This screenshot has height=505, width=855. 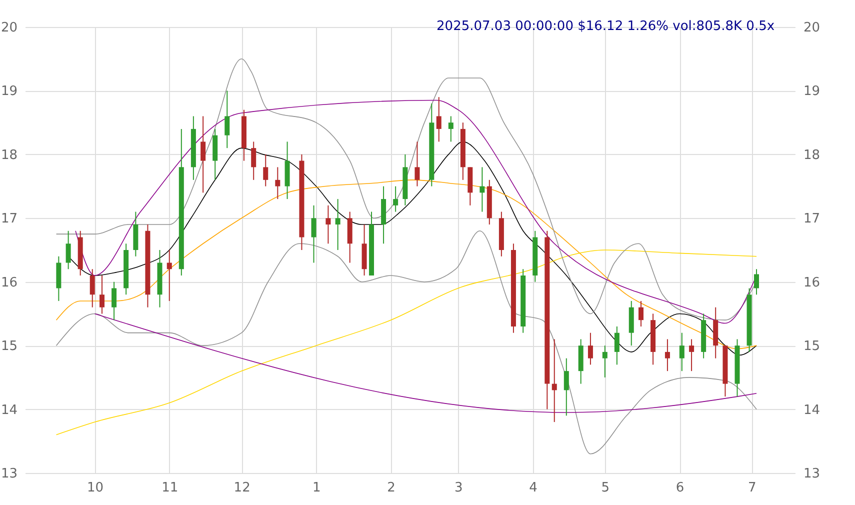 I want to click on x-tick-label: 2, so click(x=391, y=488).